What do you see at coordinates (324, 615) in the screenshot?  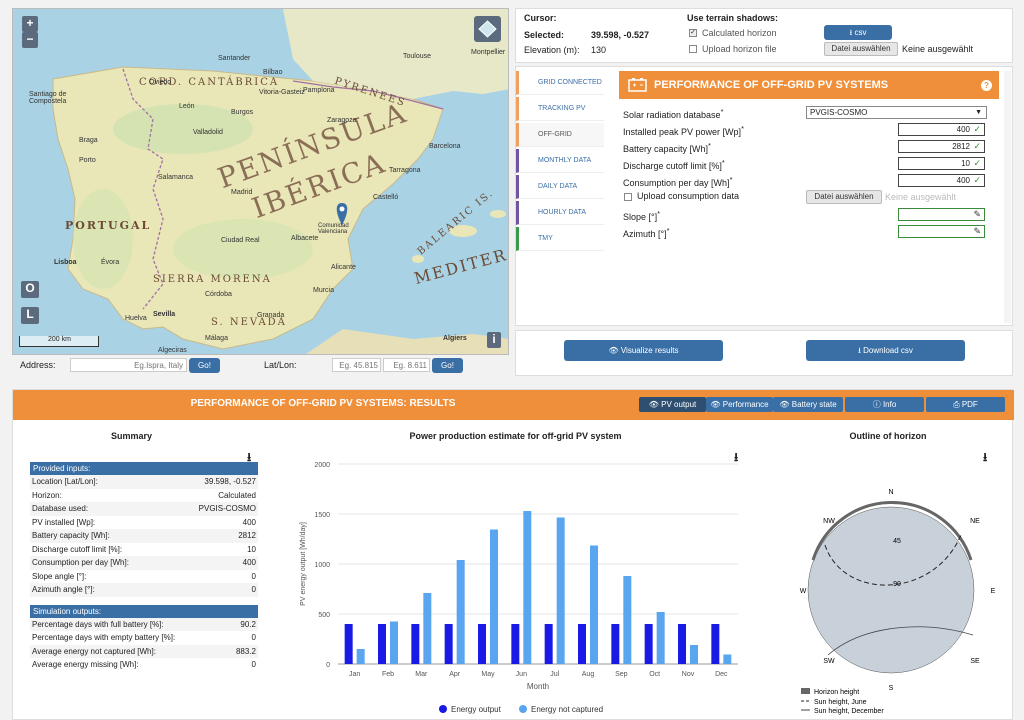 I see `y-tick-label: 500` at bounding box center [324, 615].